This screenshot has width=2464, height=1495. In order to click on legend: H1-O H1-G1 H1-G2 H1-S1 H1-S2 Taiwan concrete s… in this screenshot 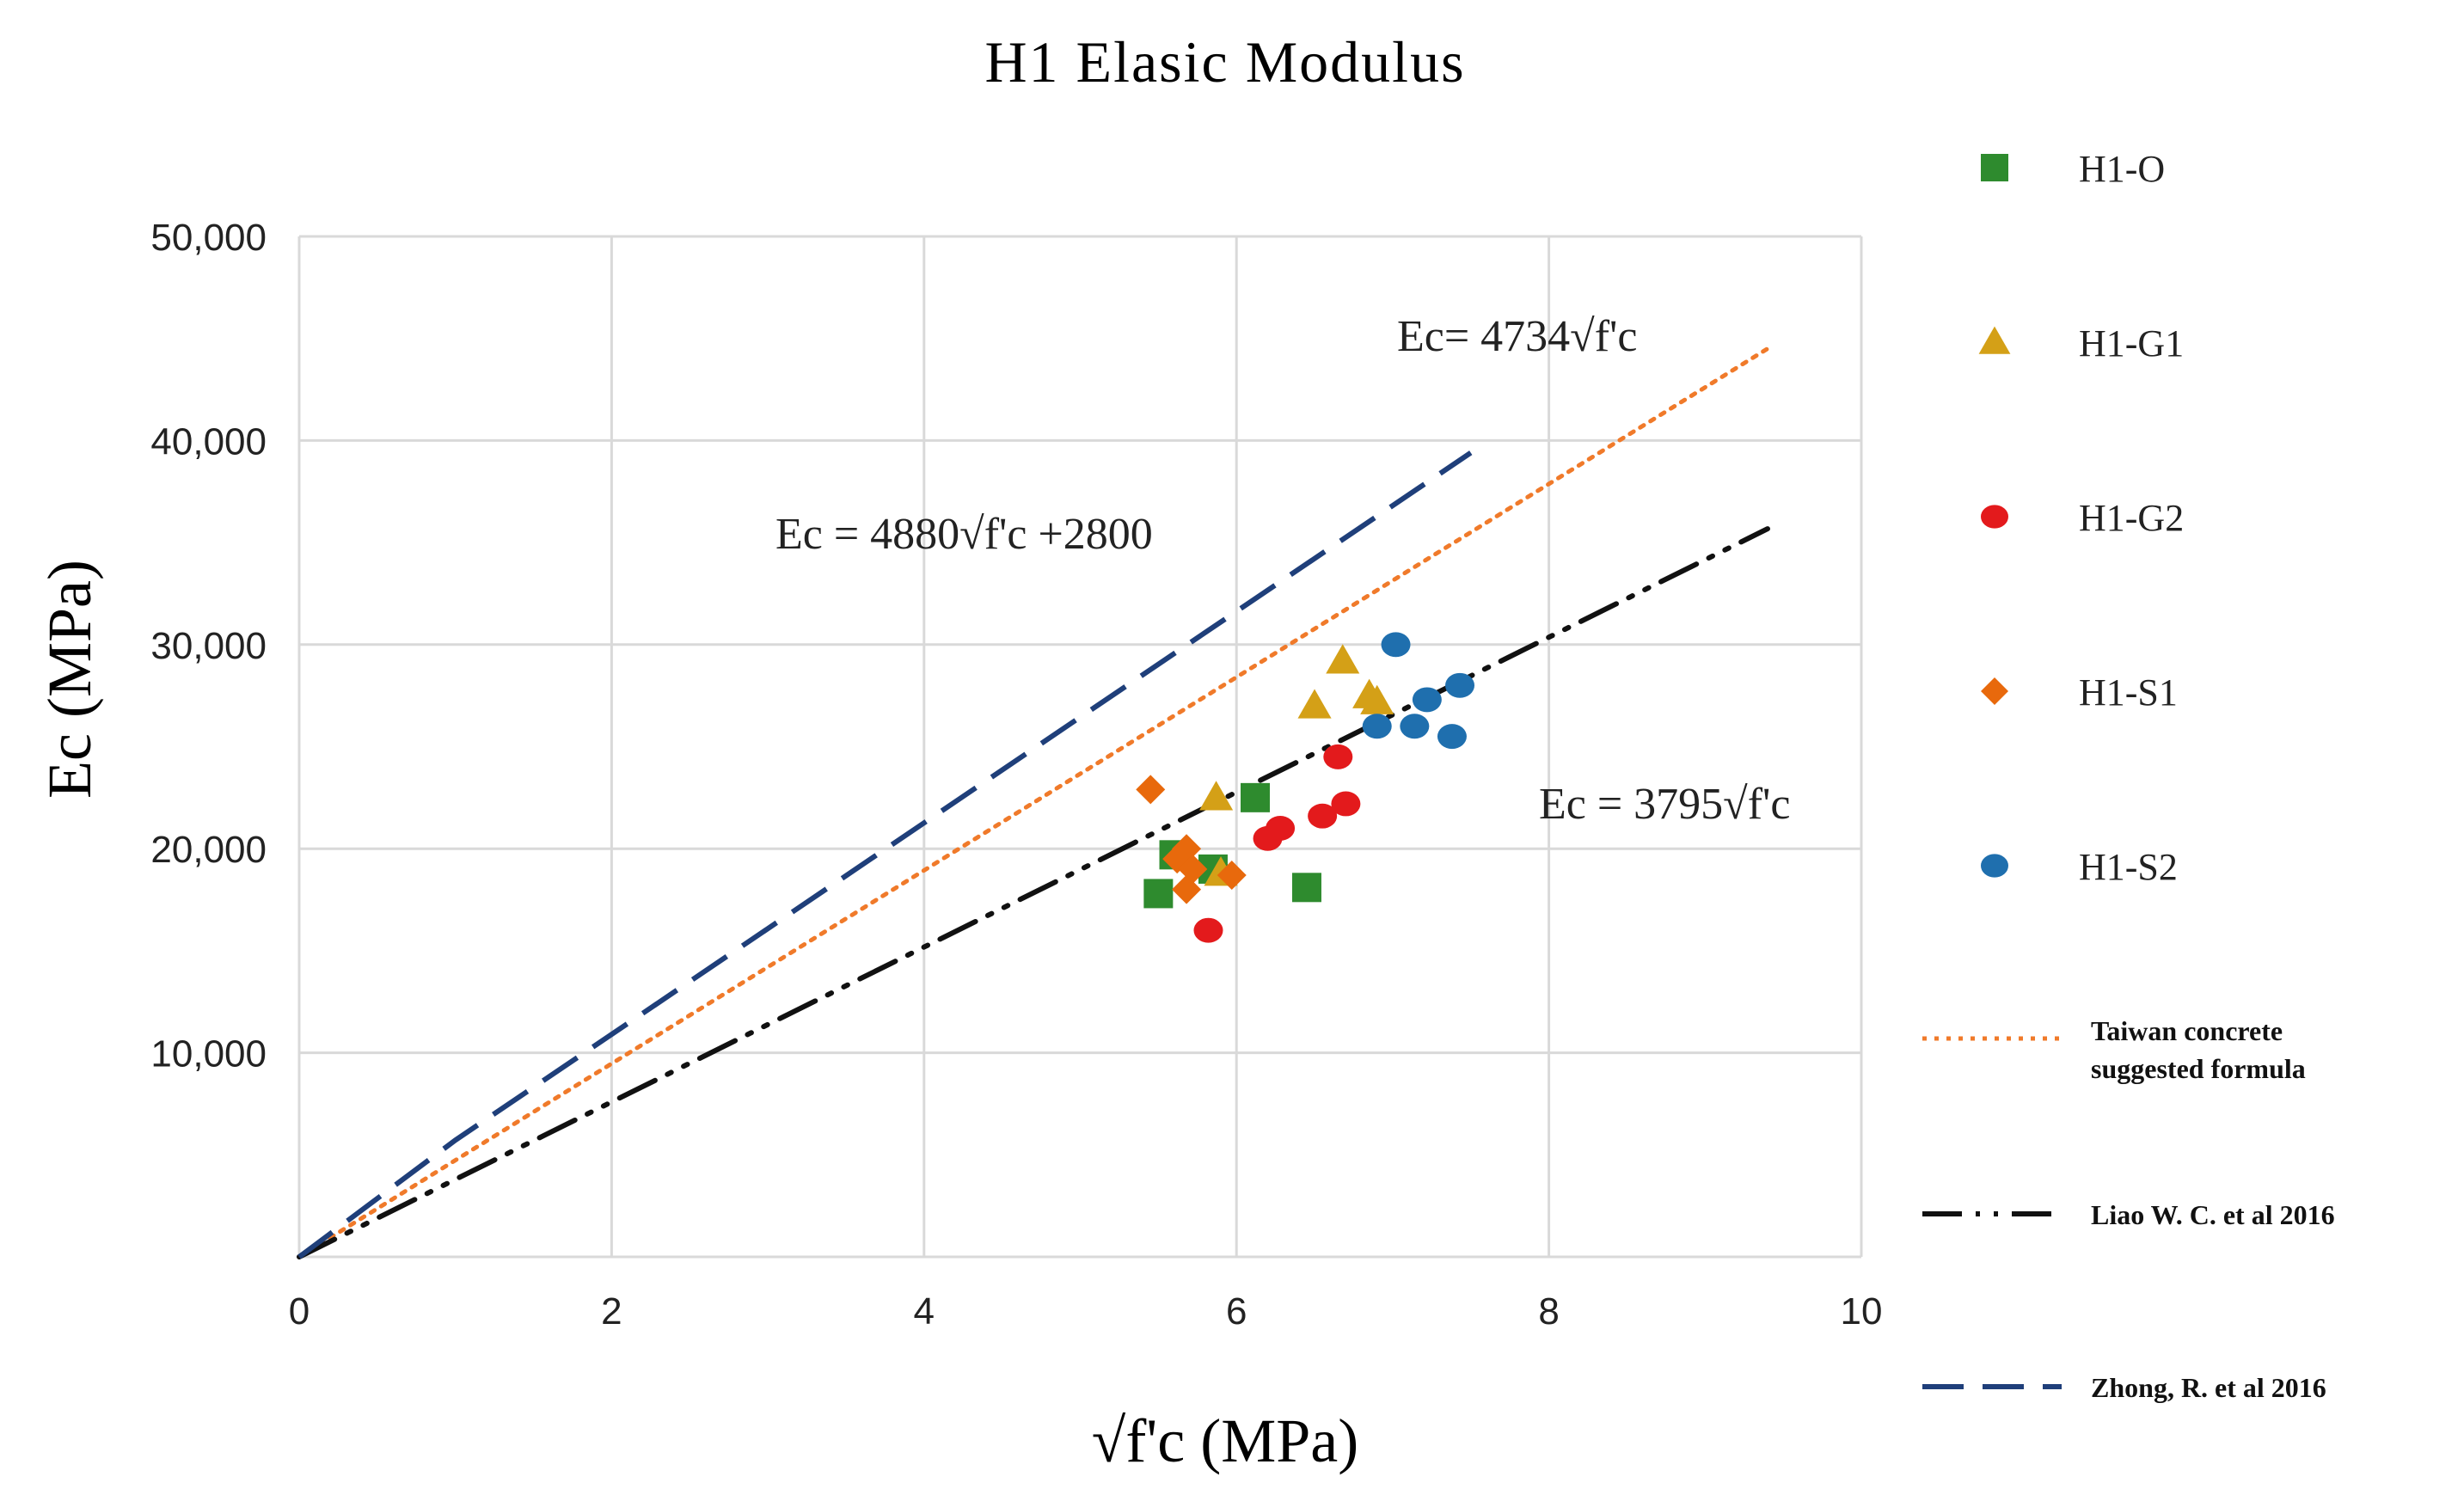, I will do `click(2128, 775)`.